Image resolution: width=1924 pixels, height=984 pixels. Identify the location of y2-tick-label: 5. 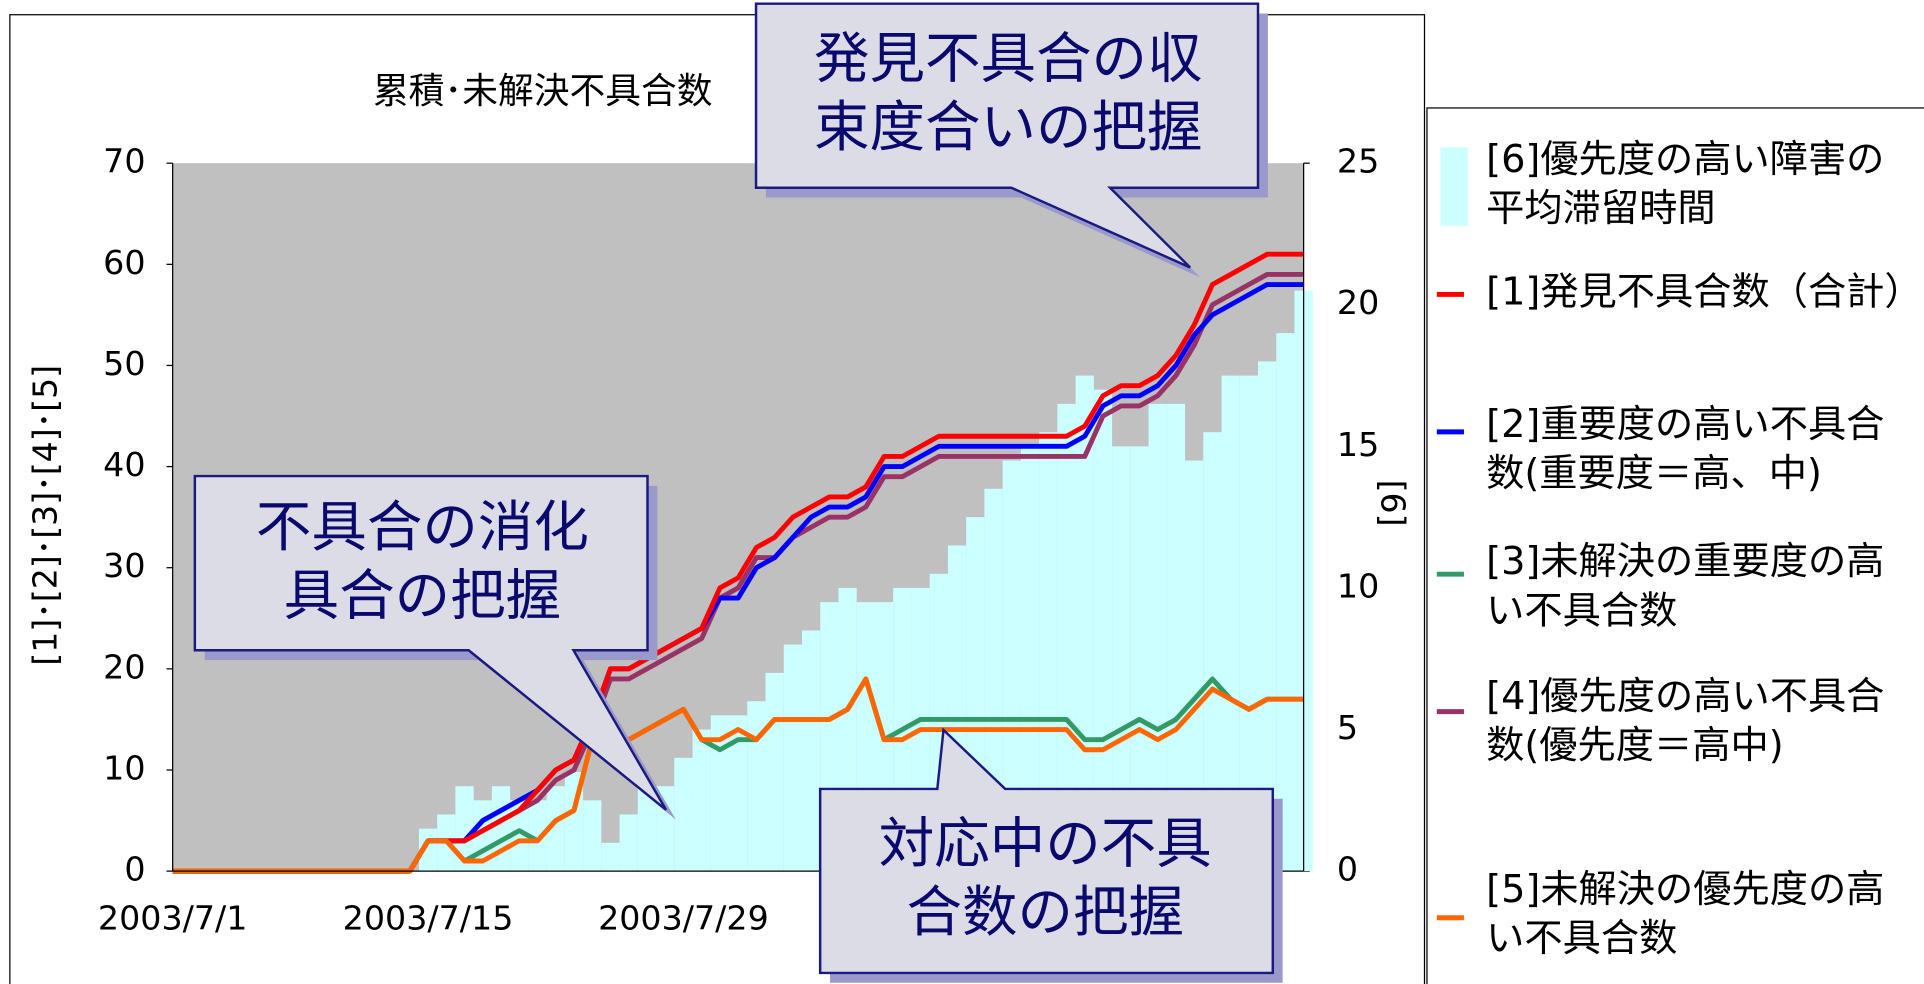
(1347, 727).